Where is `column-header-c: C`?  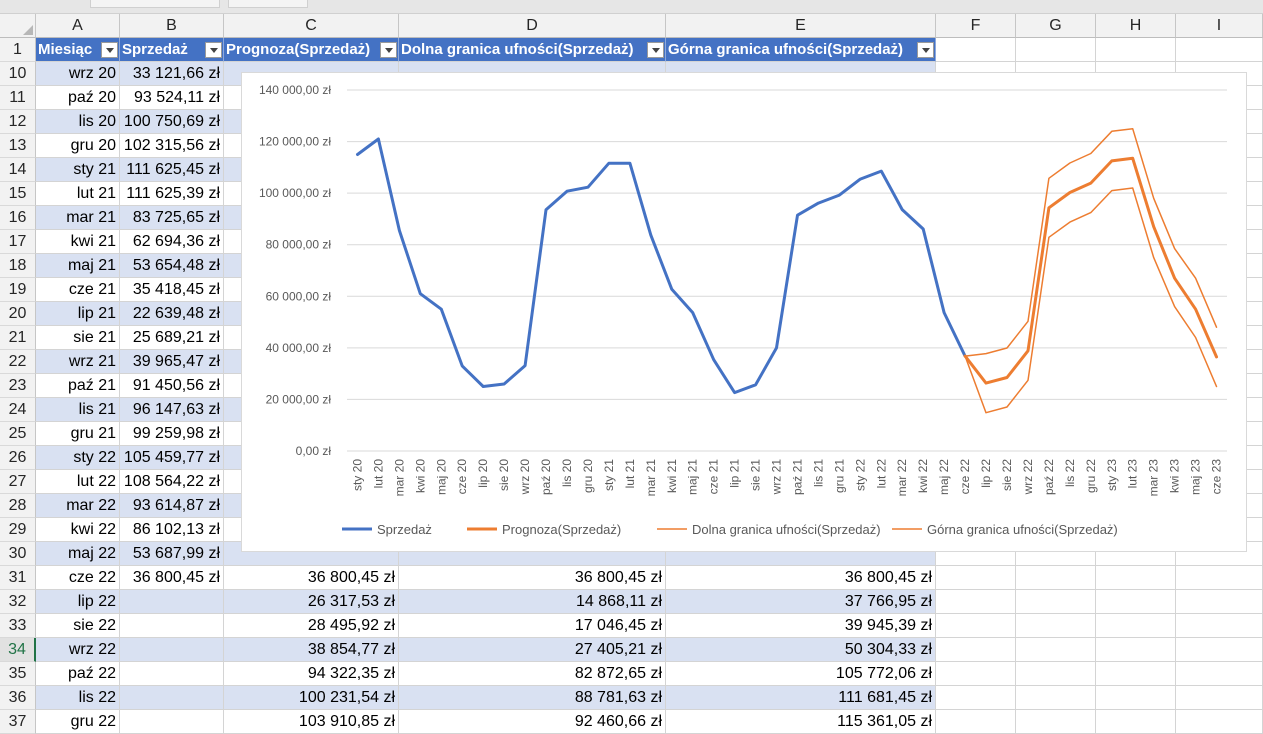
column-header-c: C is located at coordinates (311, 26).